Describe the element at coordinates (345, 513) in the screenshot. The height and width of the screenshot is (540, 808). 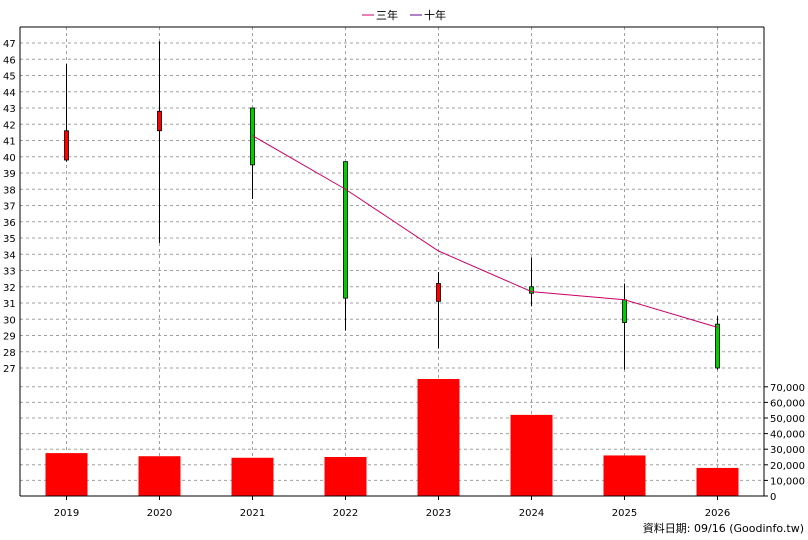
I see `x-tick-label-2022: 2022` at that location.